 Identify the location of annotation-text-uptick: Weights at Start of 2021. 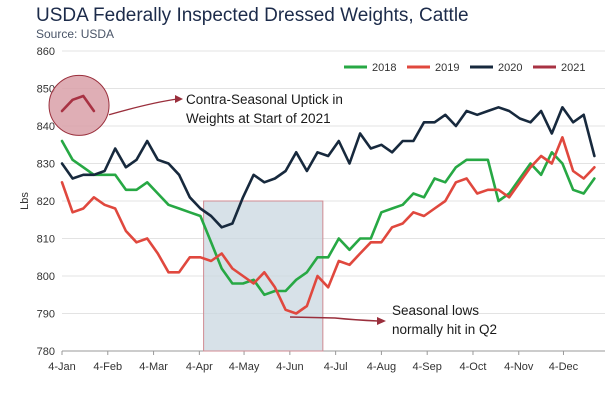
(258, 118).